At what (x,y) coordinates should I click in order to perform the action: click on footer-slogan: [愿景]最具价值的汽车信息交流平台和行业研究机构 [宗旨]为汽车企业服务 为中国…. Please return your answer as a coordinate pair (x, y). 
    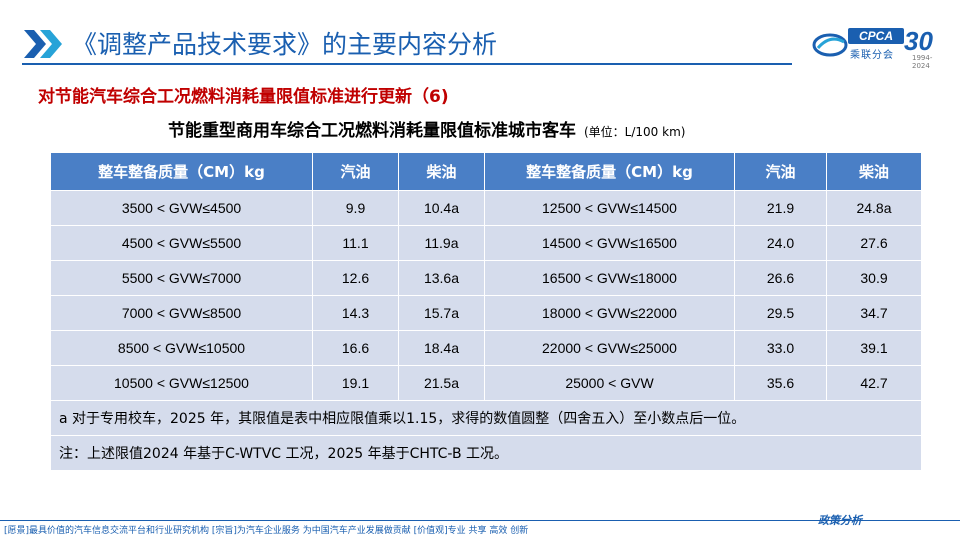
    Looking at the image, I should click on (266, 531).